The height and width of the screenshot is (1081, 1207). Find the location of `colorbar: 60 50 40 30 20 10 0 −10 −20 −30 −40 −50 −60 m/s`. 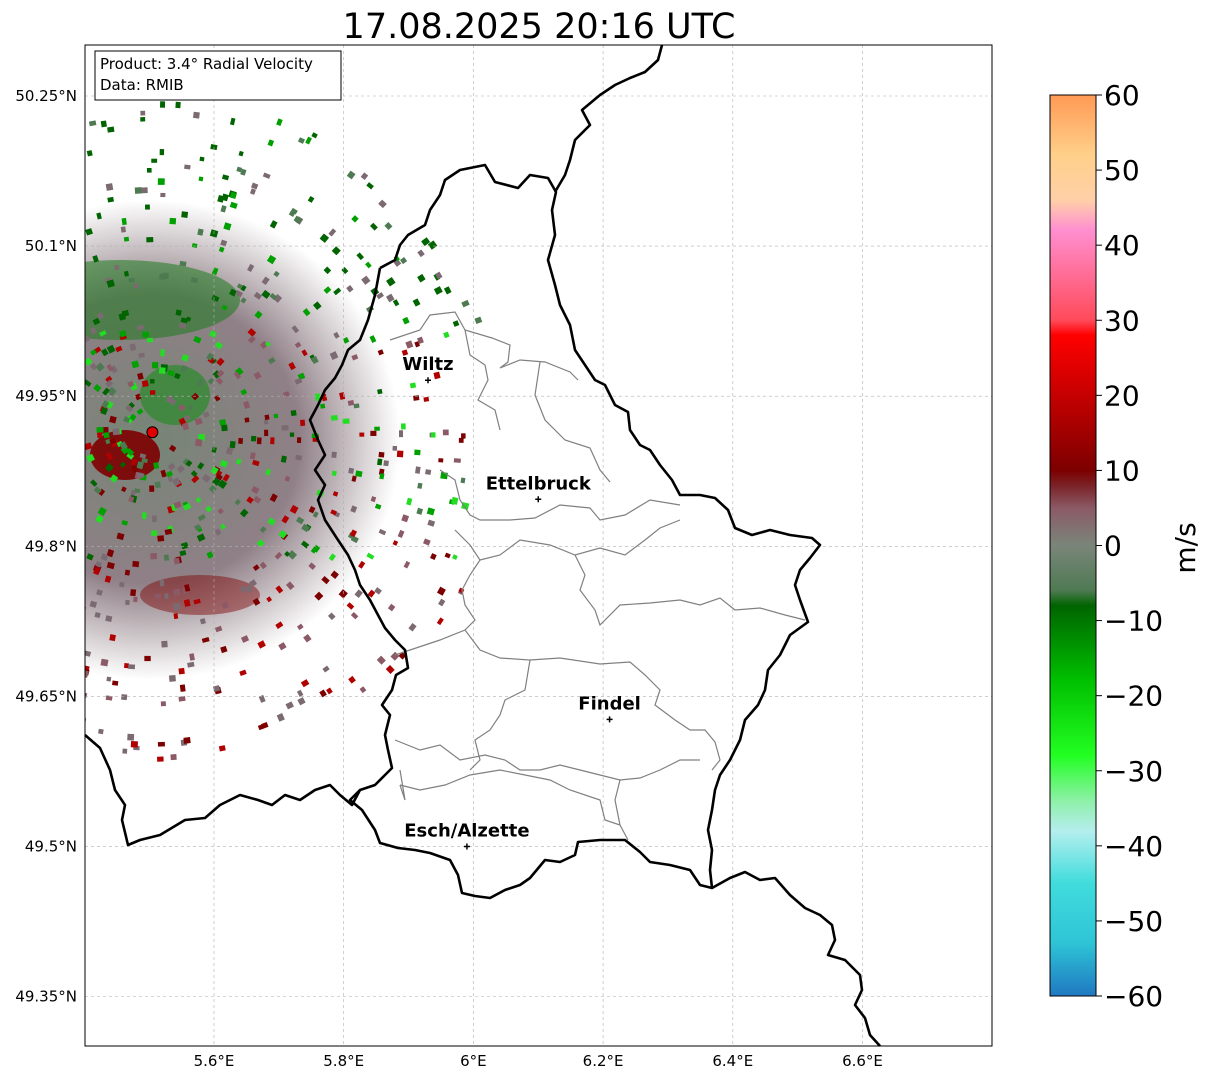

colorbar: 60 50 40 30 20 10 0 −10 −20 −30 −40 −50 −60 m/s is located at coordinates (1125, 546).